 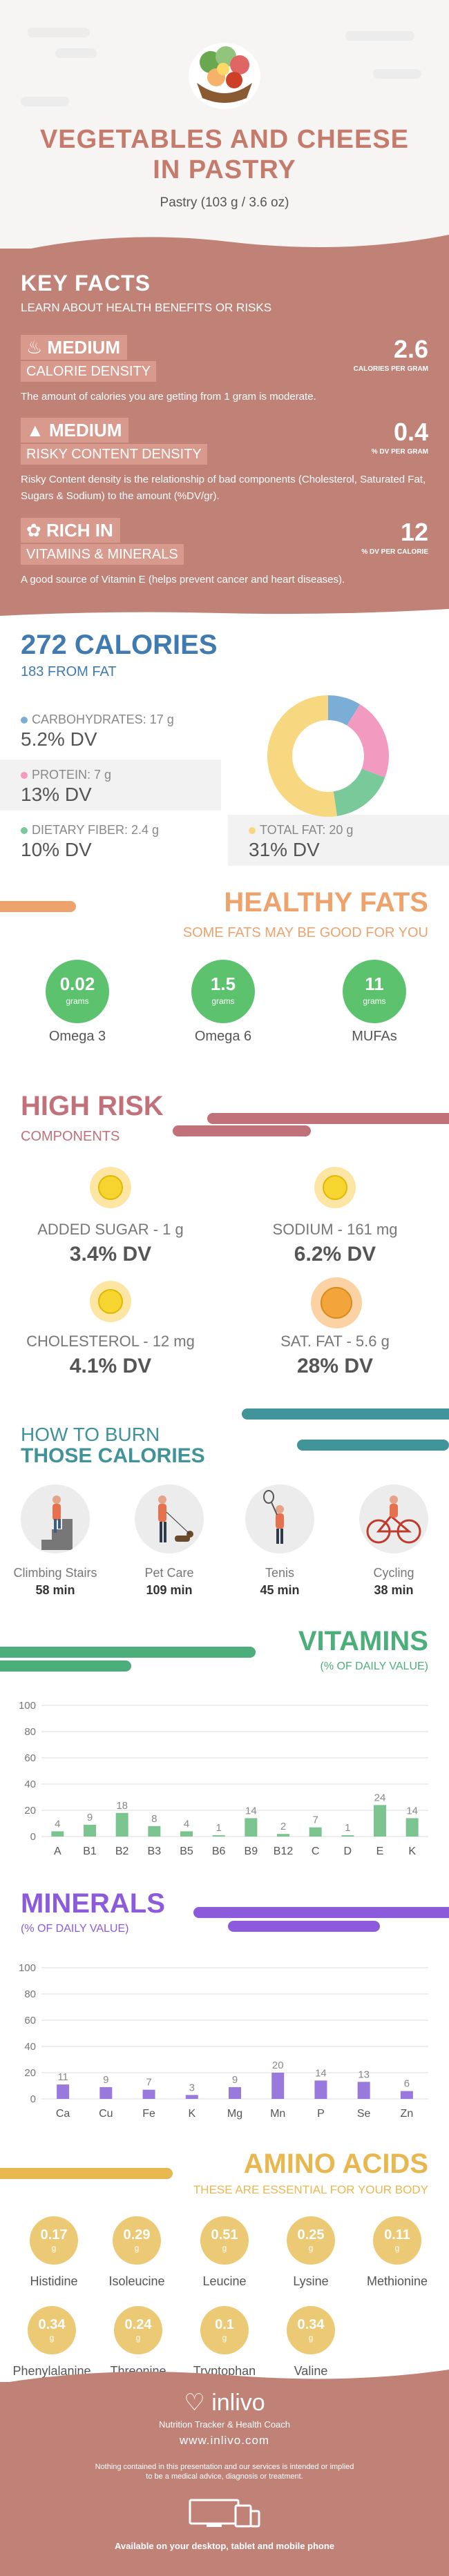 I want to click on burn-title-2: THOSE CALORIES, so click(x=113, y=1455).